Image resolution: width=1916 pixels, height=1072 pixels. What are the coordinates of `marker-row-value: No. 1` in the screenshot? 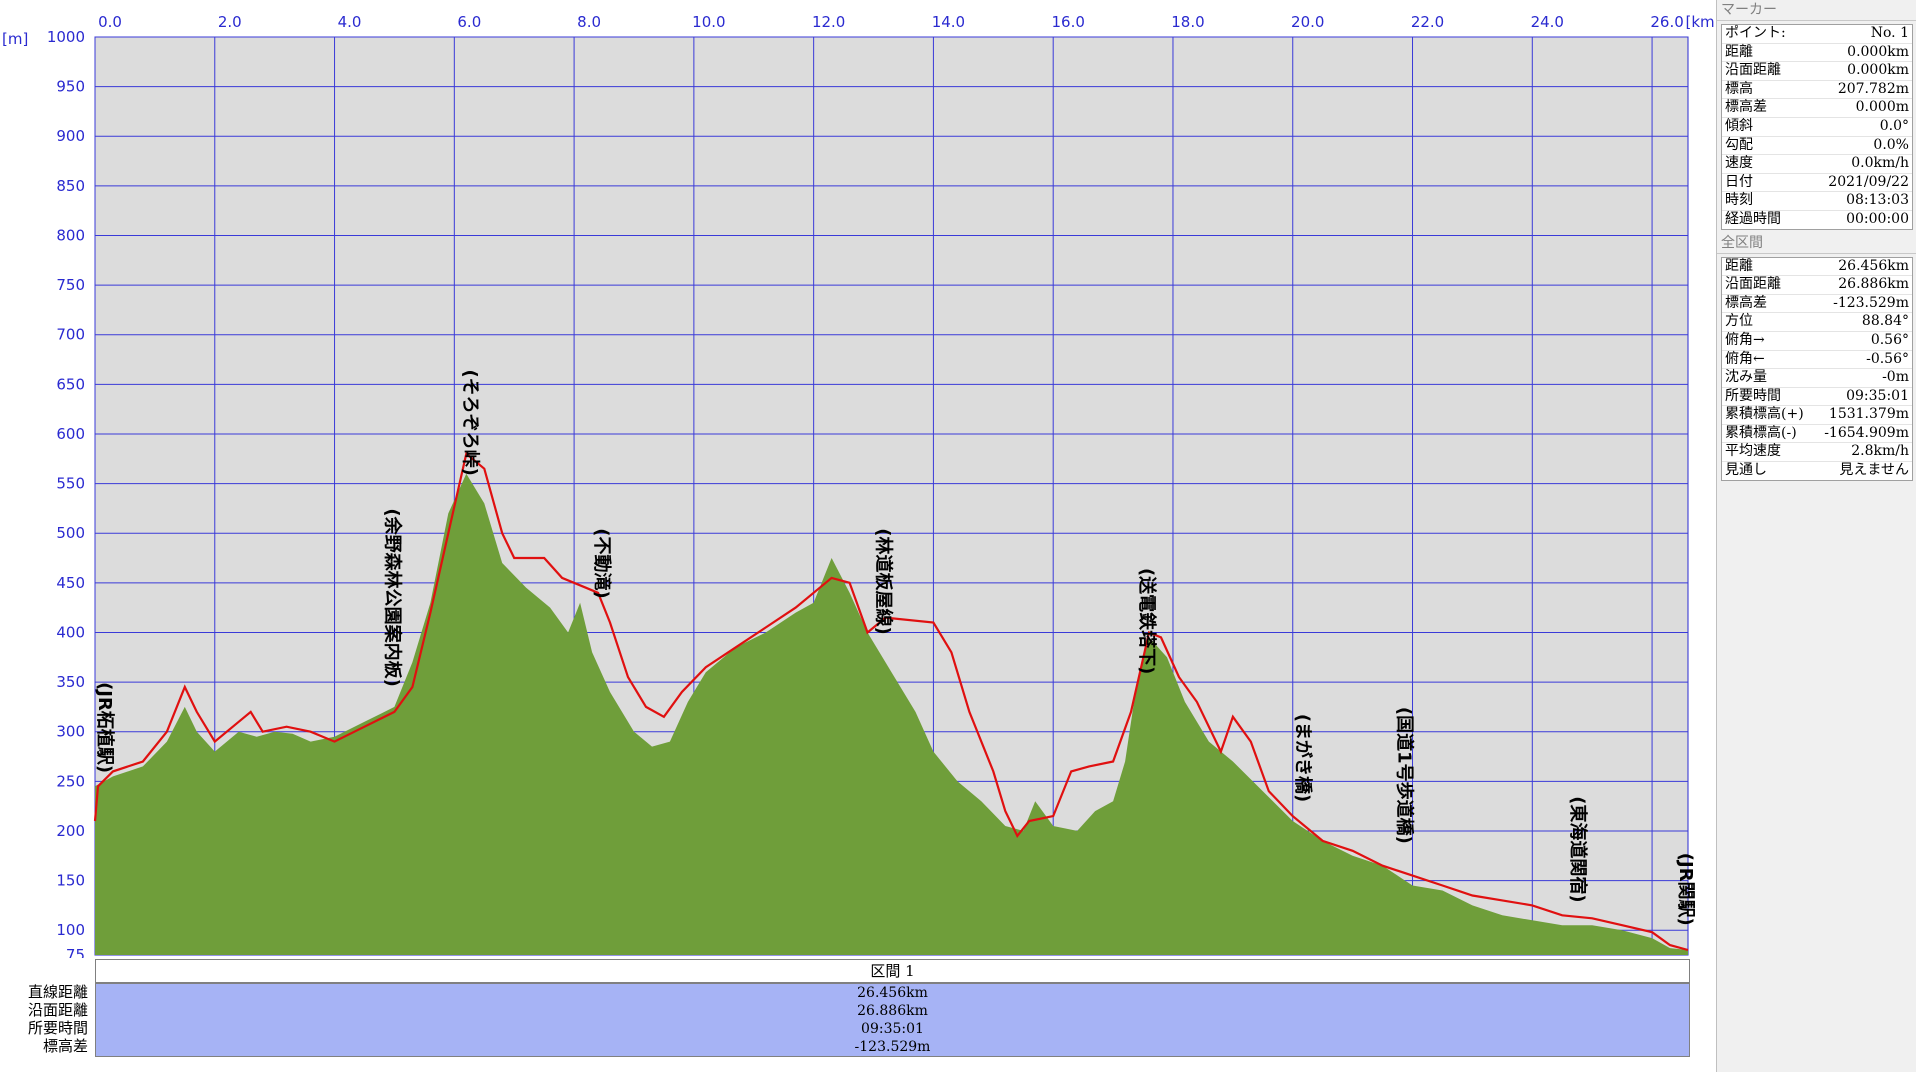 It's located at (1889, 33).